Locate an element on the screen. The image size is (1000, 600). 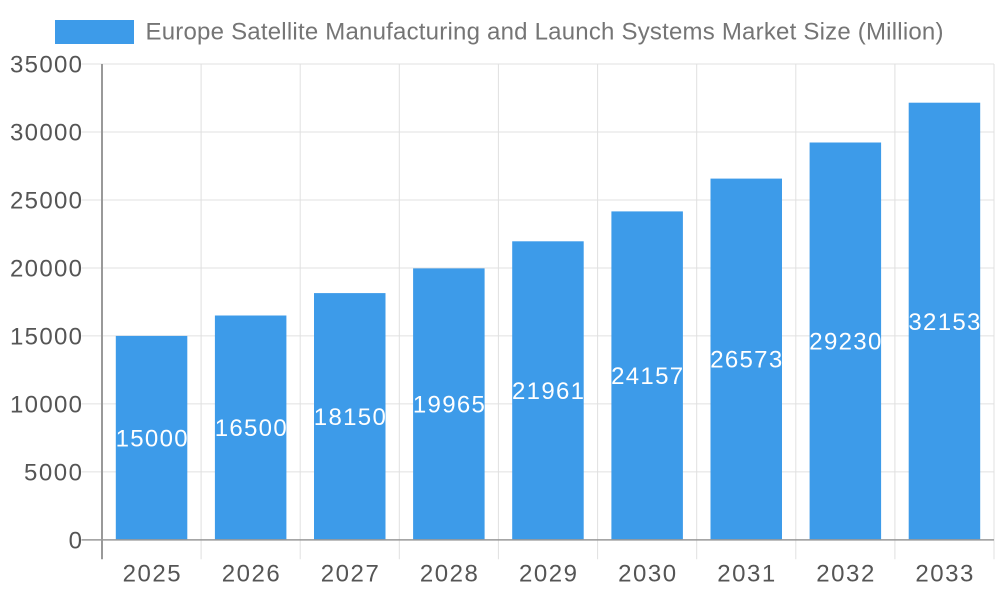
svg-text: 26573 is located at coordinates (746, 360).